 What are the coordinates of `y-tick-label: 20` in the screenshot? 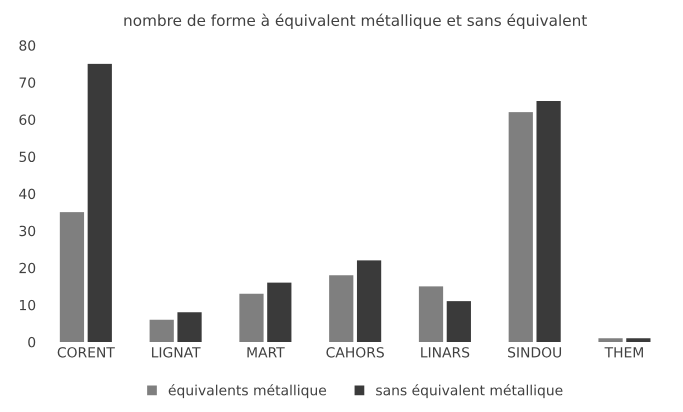 It's located at (27, 268).